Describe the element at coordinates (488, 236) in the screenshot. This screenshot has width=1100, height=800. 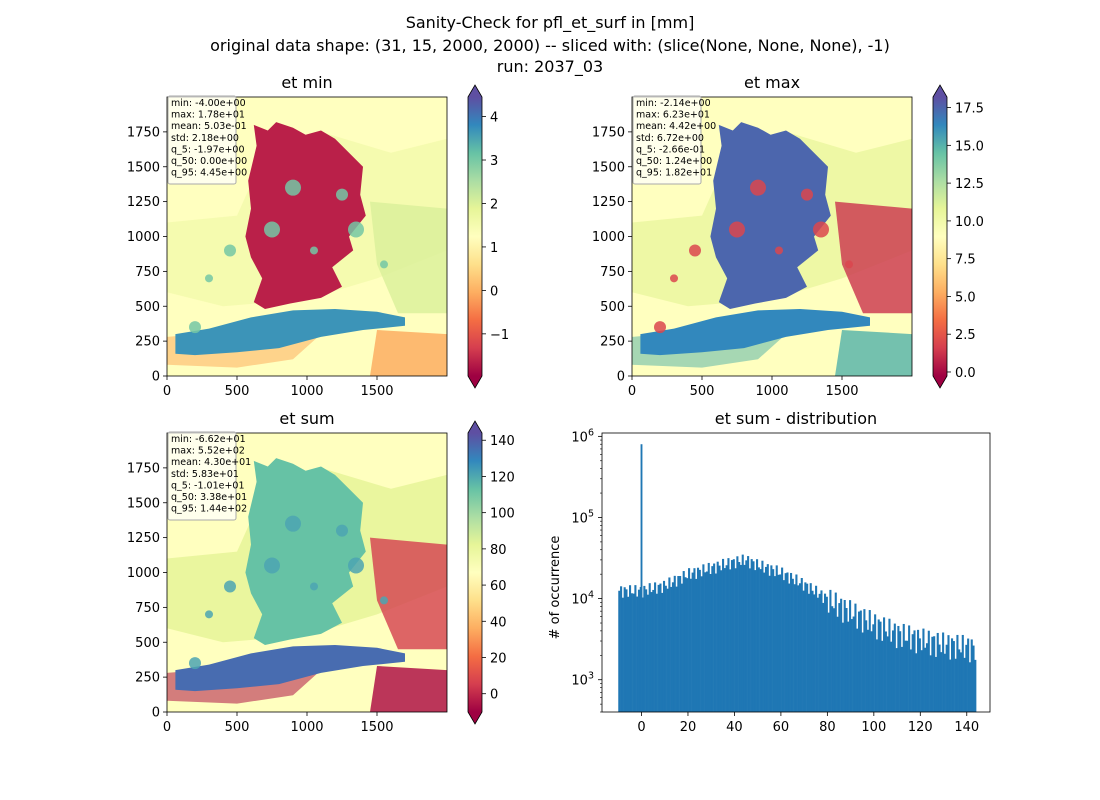
I see `colorbar: 4 3 2 1 0 −1` at that location.